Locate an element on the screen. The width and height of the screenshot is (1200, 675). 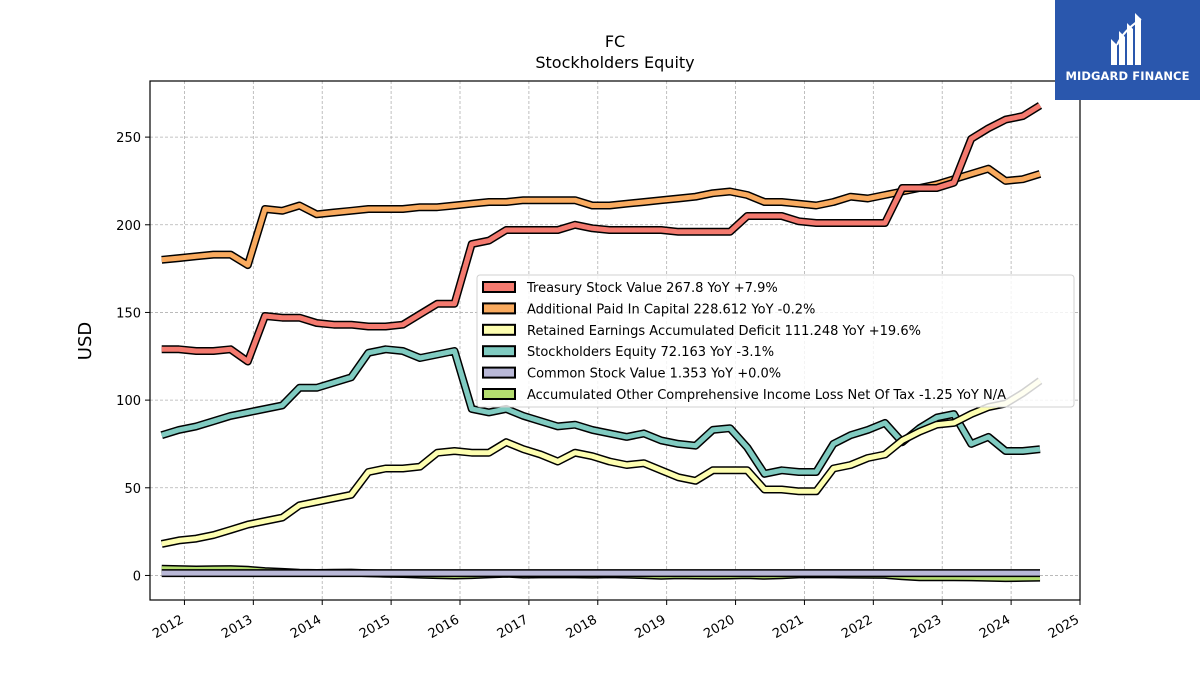
legend-item: Stockholders Equity 72.163 YoY -3.1% is located at coordinates (628, 352).